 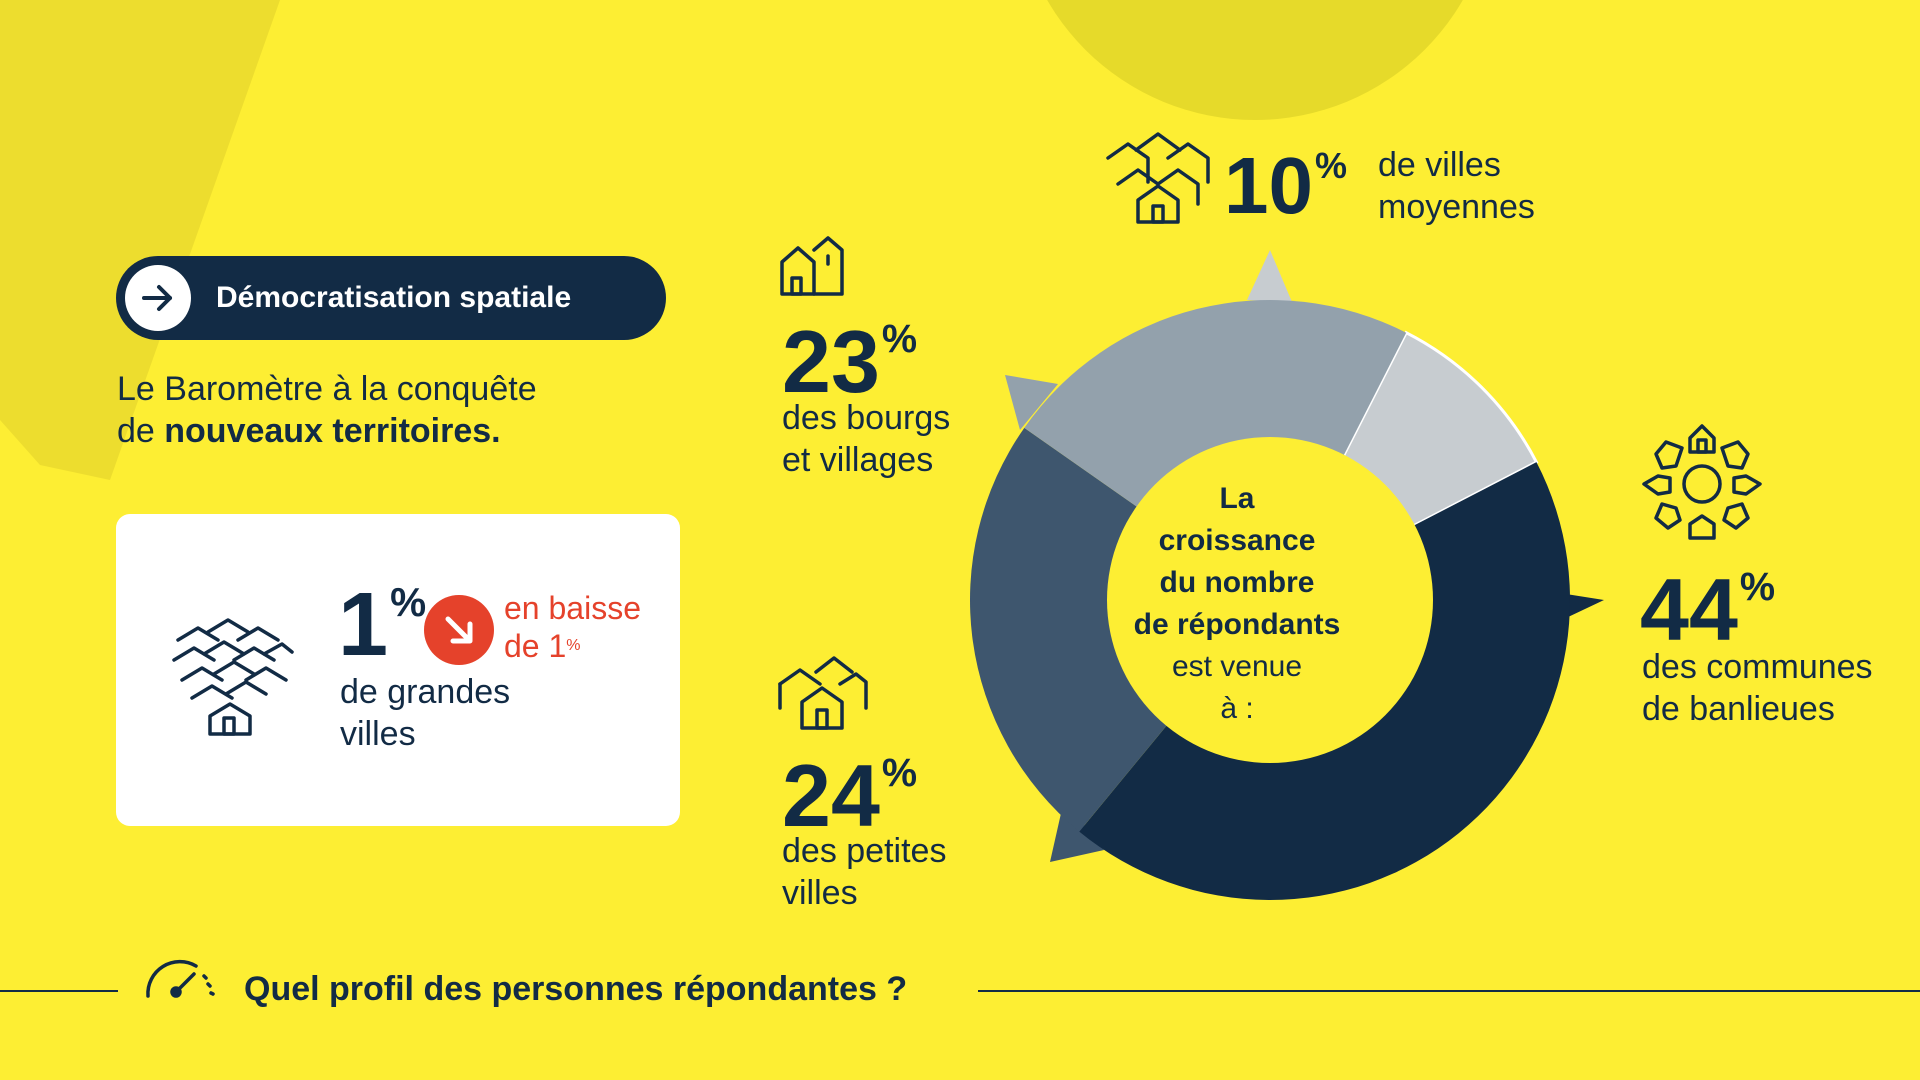 I want to click on villes-moyennes-value: 10%, so click(x=1285, y=185).